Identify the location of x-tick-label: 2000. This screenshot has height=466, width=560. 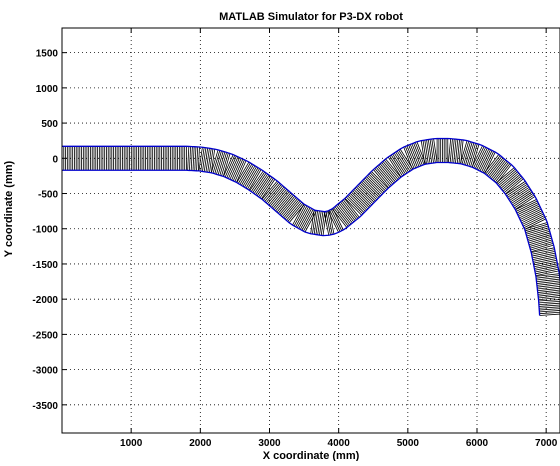
(200, 443).